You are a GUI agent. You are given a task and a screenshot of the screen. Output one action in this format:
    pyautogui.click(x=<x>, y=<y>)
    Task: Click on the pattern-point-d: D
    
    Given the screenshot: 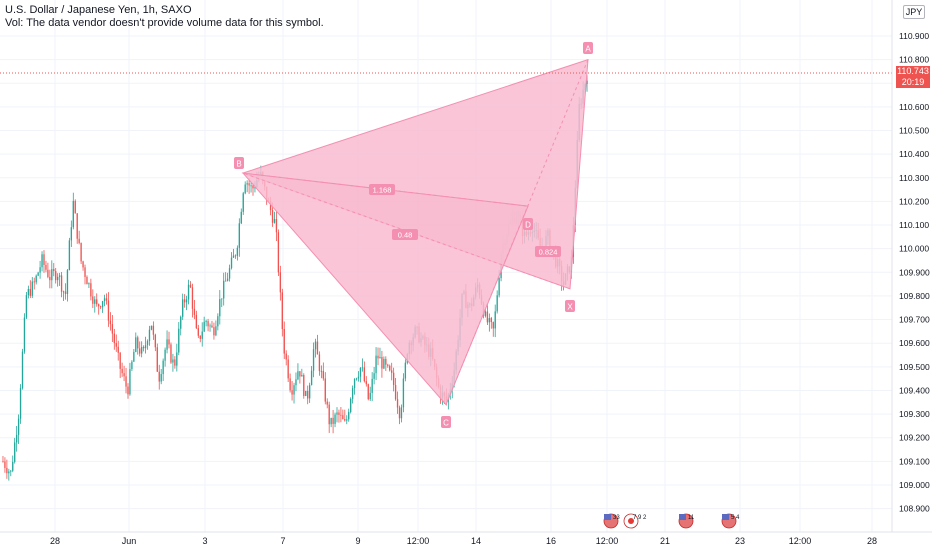 What is the action you would take?
    pyautogui.click(x=528, y=224)
    